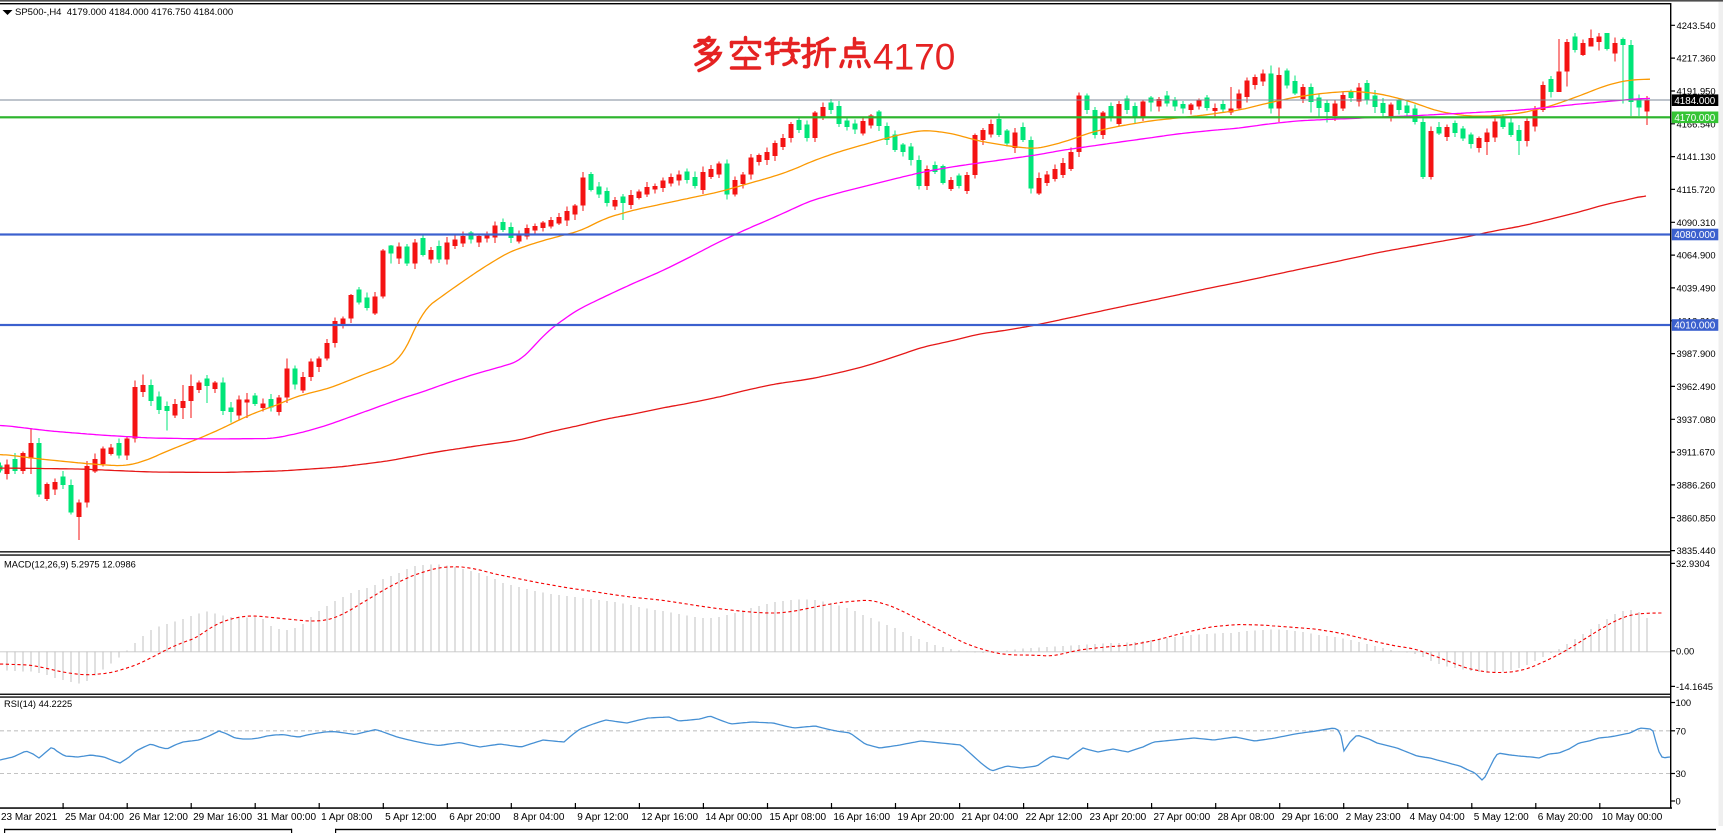  What do you see at coordinates (1696, 156) in the screenshot?
I see `svg-text: 4141.130` at bounding box center [1696, 156].